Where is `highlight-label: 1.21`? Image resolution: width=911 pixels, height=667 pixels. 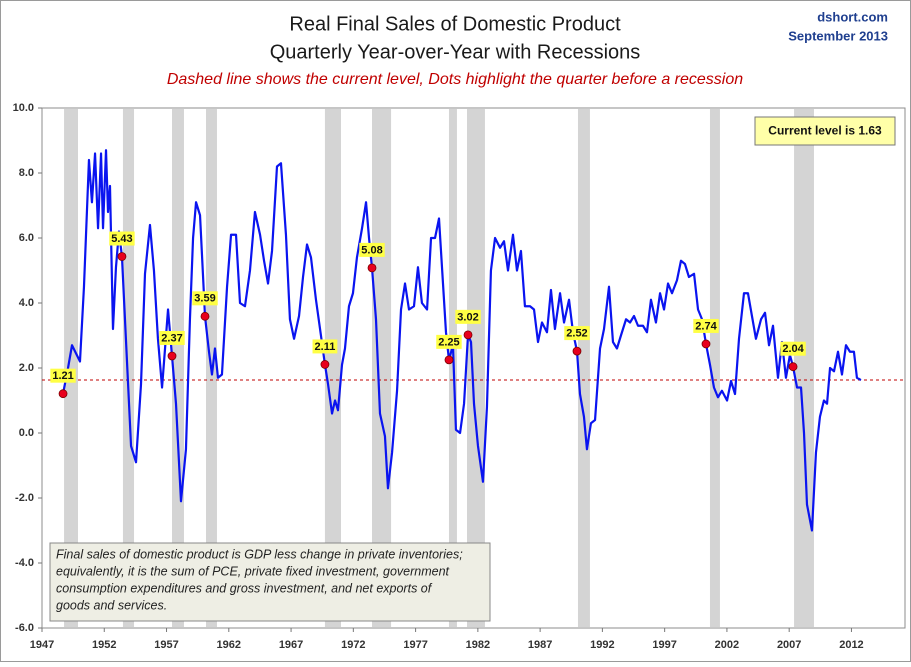 highlight-label: 1.21 is located at coordinates (63, 375).